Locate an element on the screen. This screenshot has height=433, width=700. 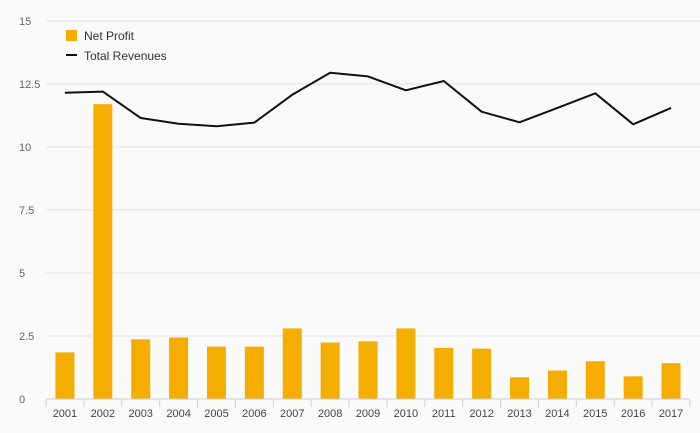
x-tick-label: 2004 is located at coordinates (178, 414).